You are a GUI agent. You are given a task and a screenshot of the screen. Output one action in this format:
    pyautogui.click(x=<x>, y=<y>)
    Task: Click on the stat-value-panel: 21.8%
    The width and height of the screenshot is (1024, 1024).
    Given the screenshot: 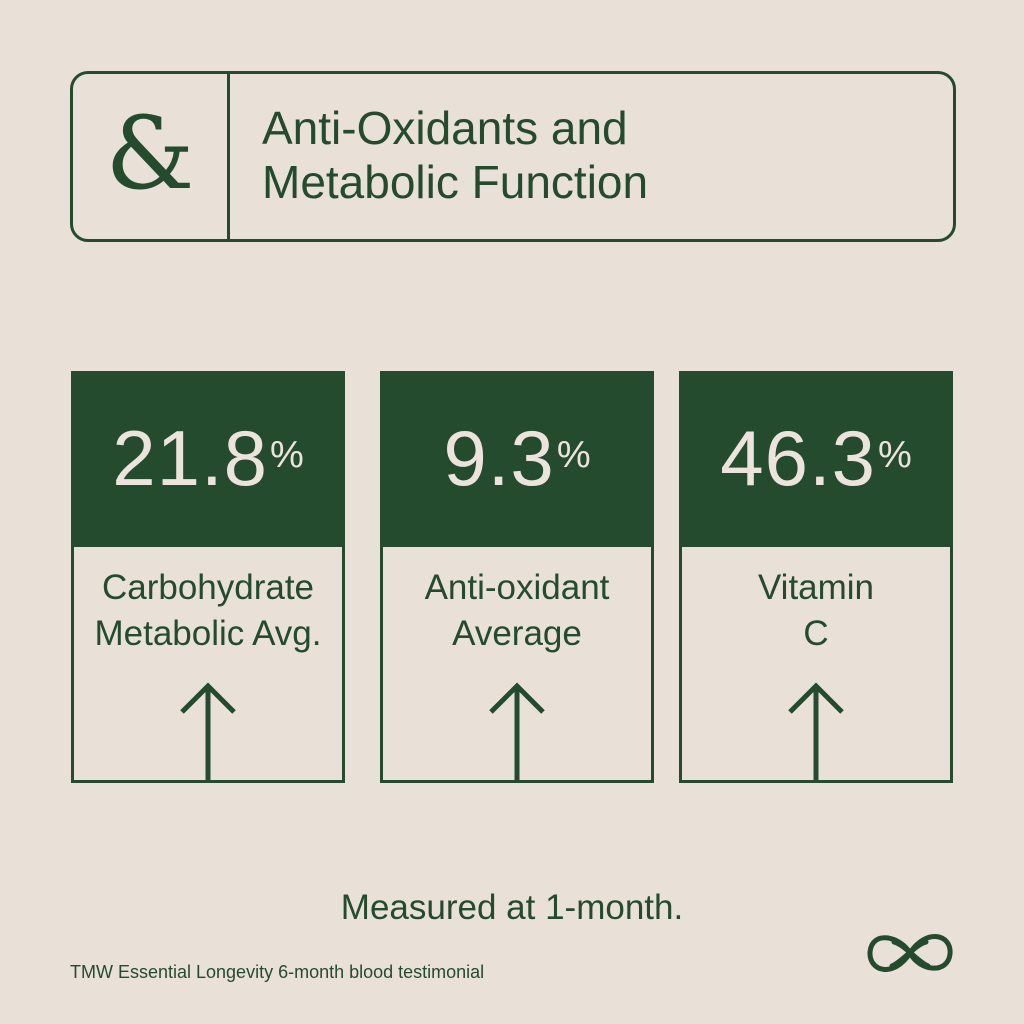 What is the action you would take?
    pyautogui.click(x=208, y=460)
    